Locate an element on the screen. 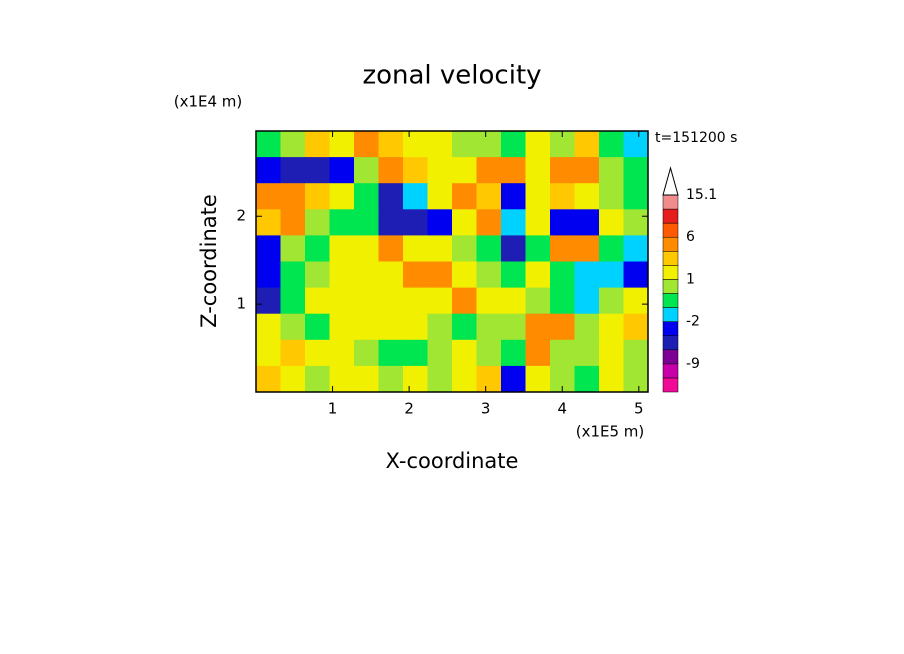  y-tick-label: 2 is located at coordinates (241, 216).